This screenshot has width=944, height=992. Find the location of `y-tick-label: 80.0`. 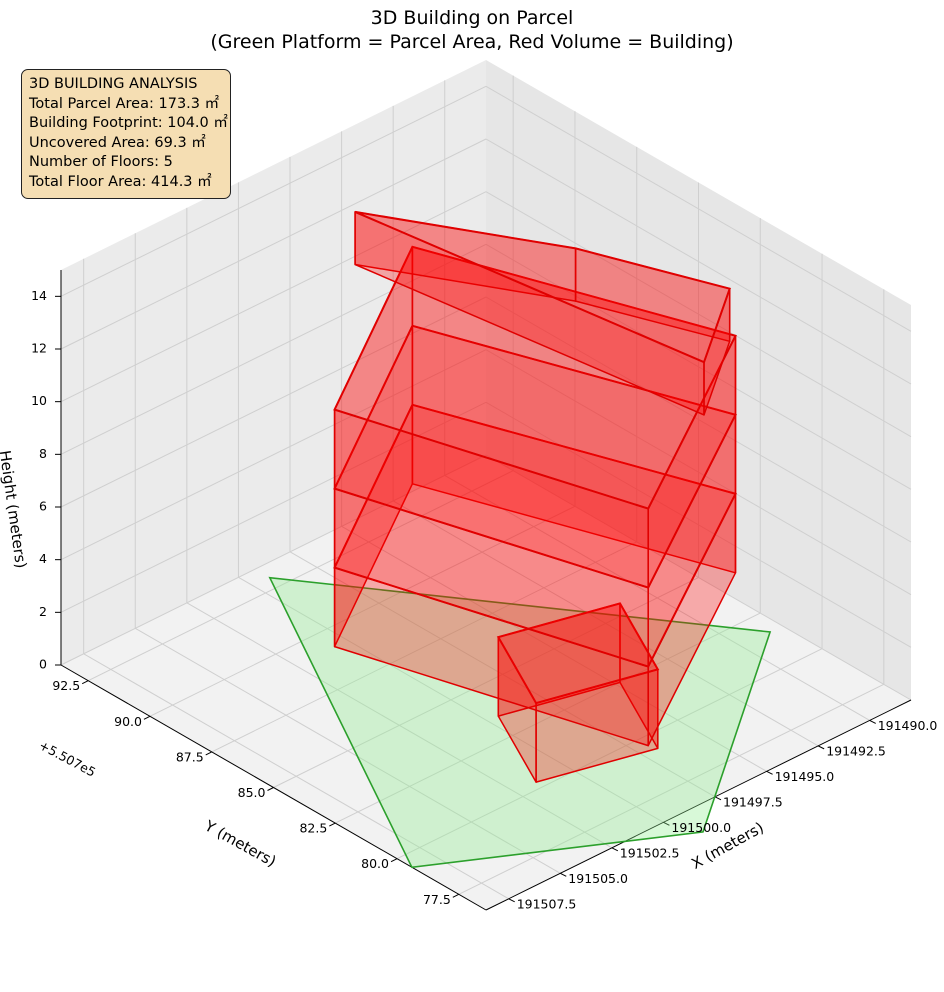

y-tick-label: 80.0 is located at coordinates (375, 863).